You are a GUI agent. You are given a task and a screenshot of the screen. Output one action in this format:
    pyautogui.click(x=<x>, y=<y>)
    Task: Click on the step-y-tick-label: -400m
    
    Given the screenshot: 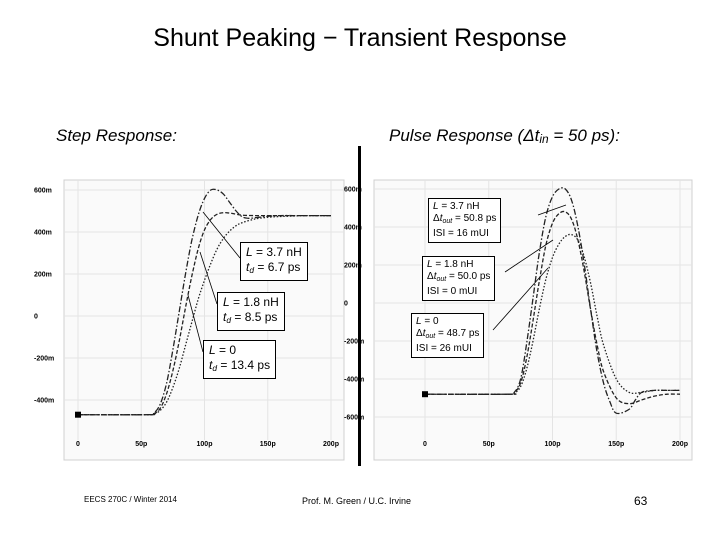 What is the action you would take?
    pyautogui.click(x=44, y=401)
    